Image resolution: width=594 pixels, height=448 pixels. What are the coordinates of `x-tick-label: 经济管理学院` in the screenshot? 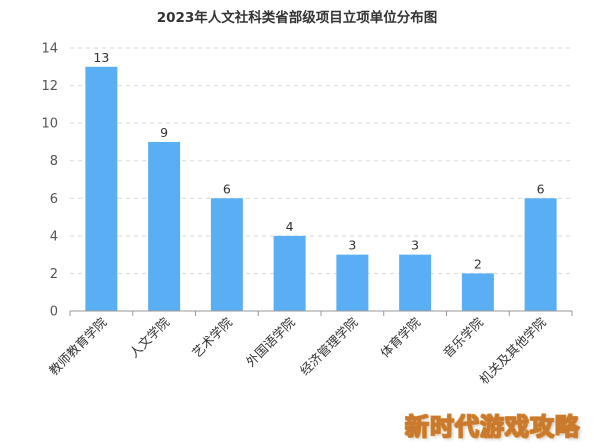 It's located at (329, 346).